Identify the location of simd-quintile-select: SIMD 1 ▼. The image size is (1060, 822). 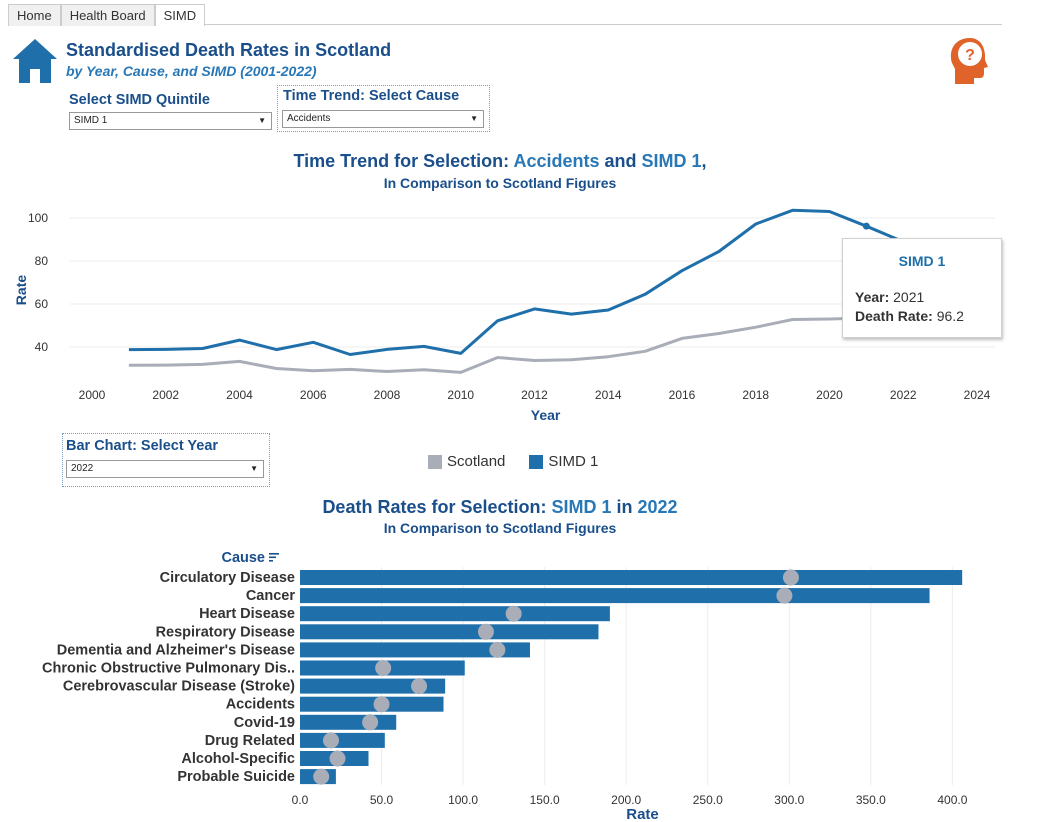
(170, 121).